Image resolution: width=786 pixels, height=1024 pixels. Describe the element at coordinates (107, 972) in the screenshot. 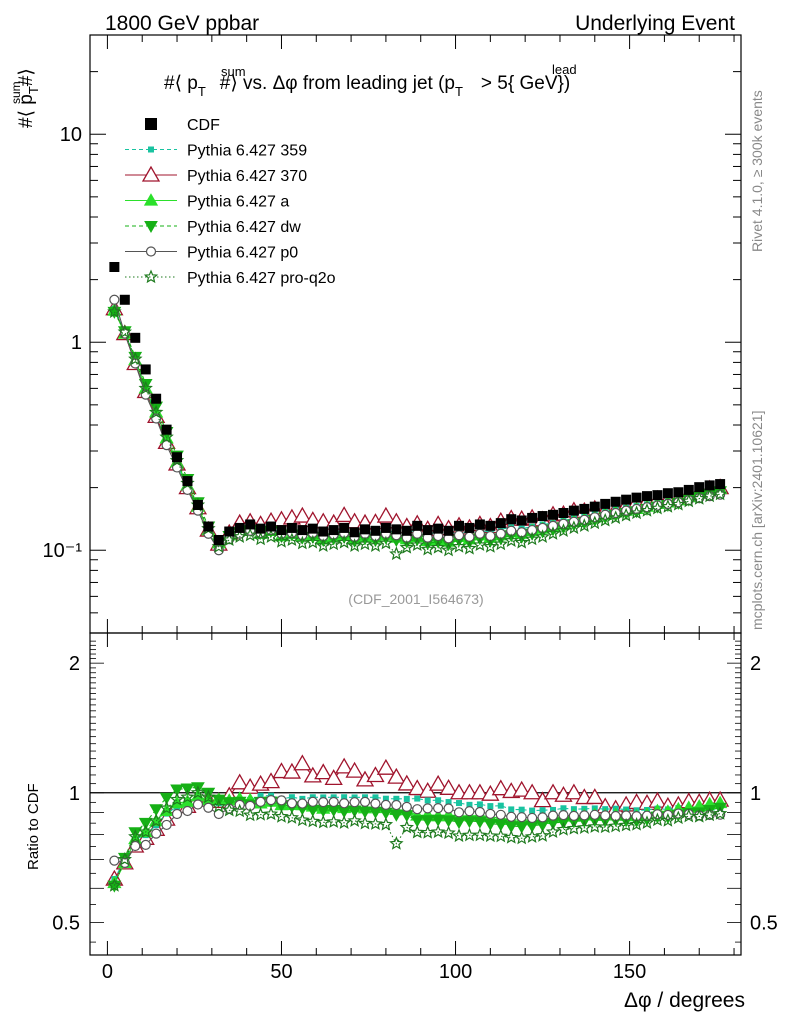

I see `x-tick-label: 0` at that location.